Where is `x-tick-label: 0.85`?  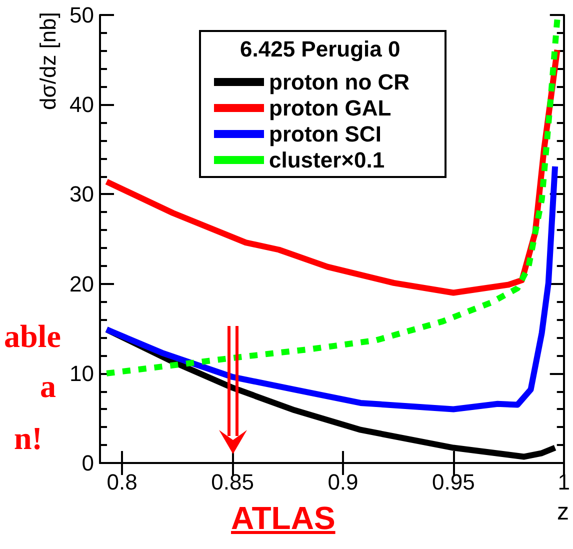 x-tick-label: 0.85 is located at coordinates (232, 482).